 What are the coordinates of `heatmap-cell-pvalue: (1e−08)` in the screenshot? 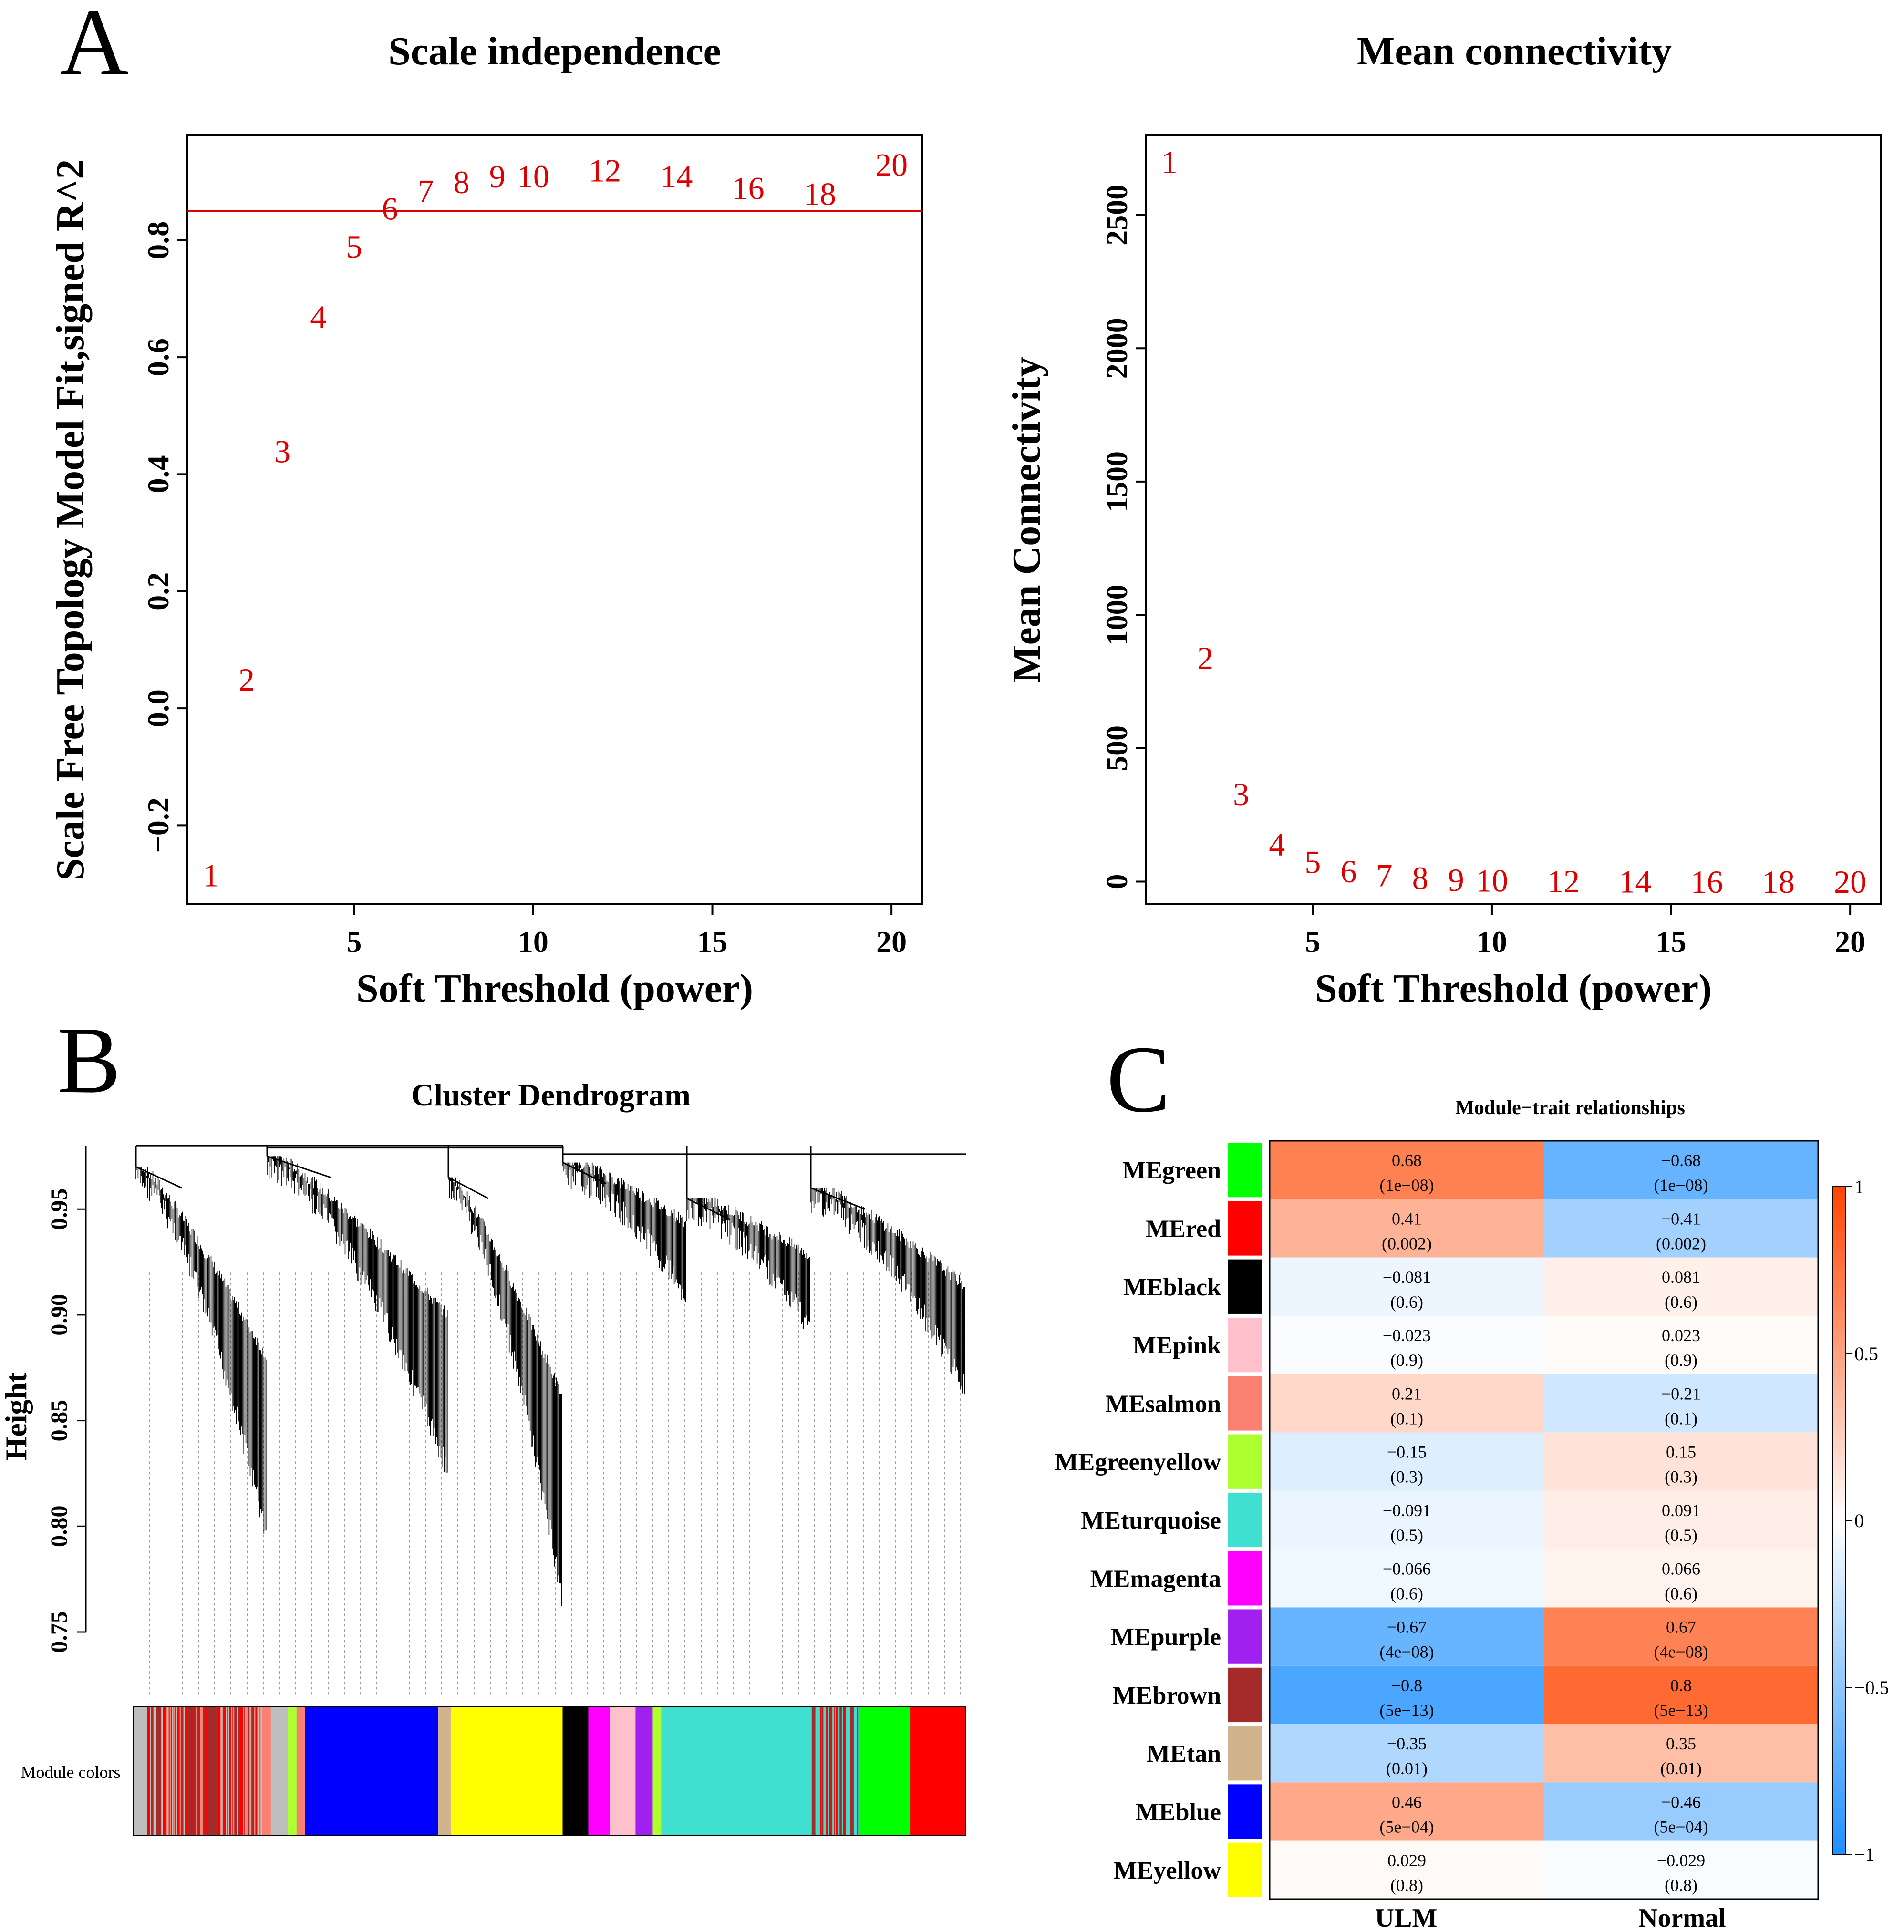 It's located at (1681, 1185).